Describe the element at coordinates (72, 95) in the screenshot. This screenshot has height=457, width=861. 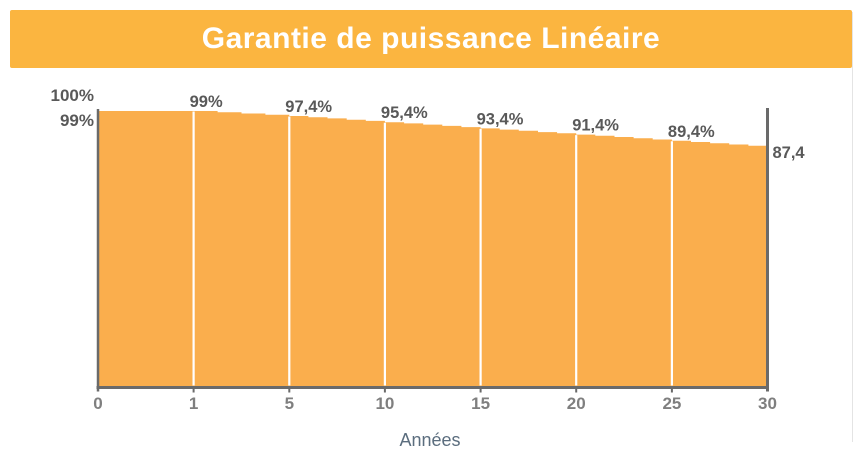
I see `y-axis-label: 100%` at that location.